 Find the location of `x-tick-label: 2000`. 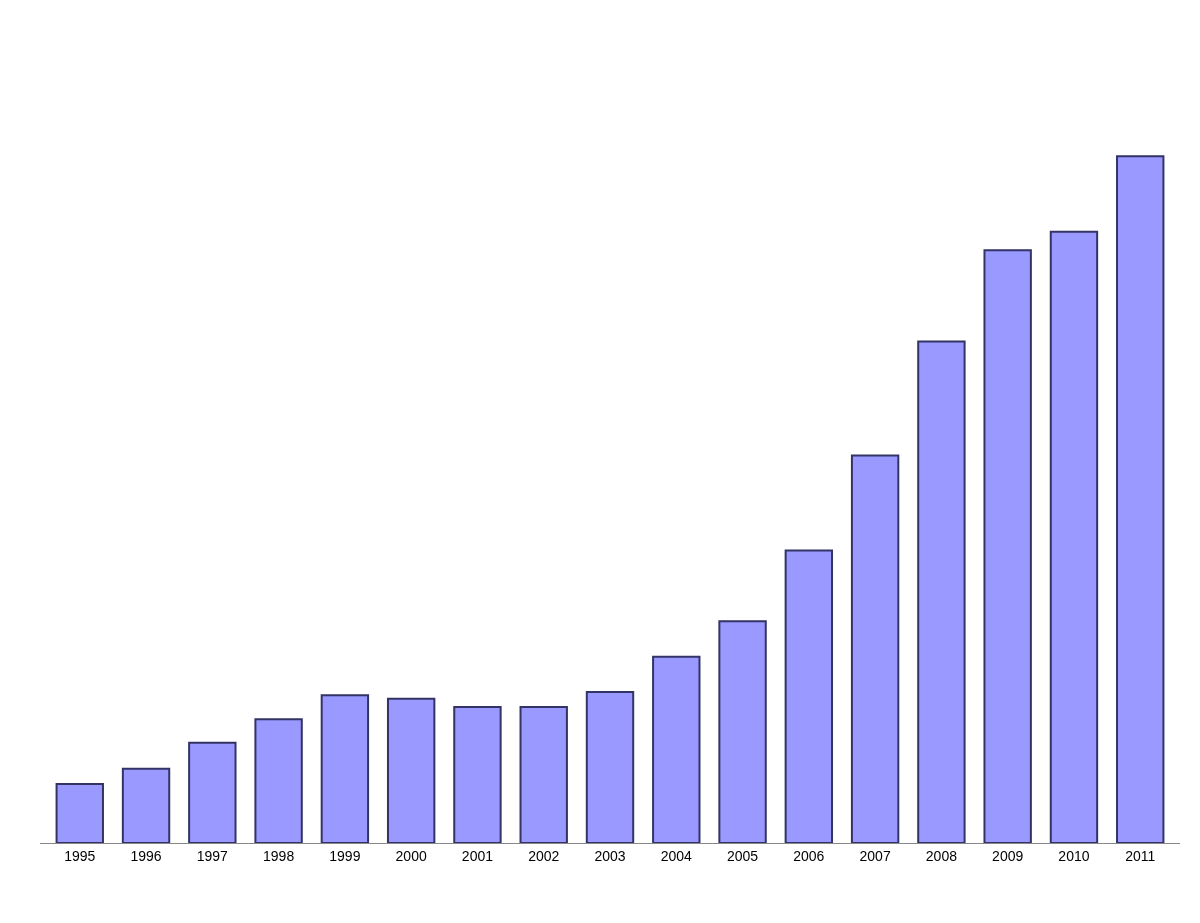

x-tick-label: 2000 is located at coordinates (411, 855).